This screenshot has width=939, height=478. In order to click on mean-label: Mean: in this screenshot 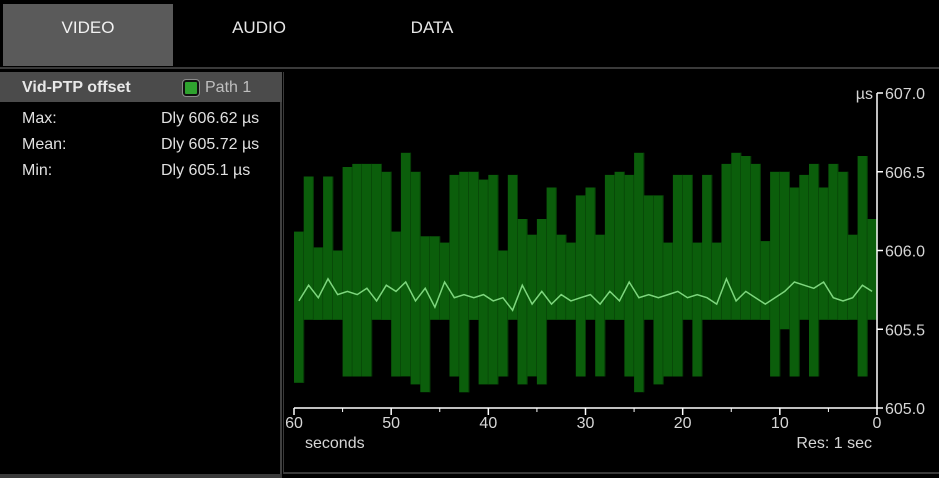, I will do `click(44, 144)`.